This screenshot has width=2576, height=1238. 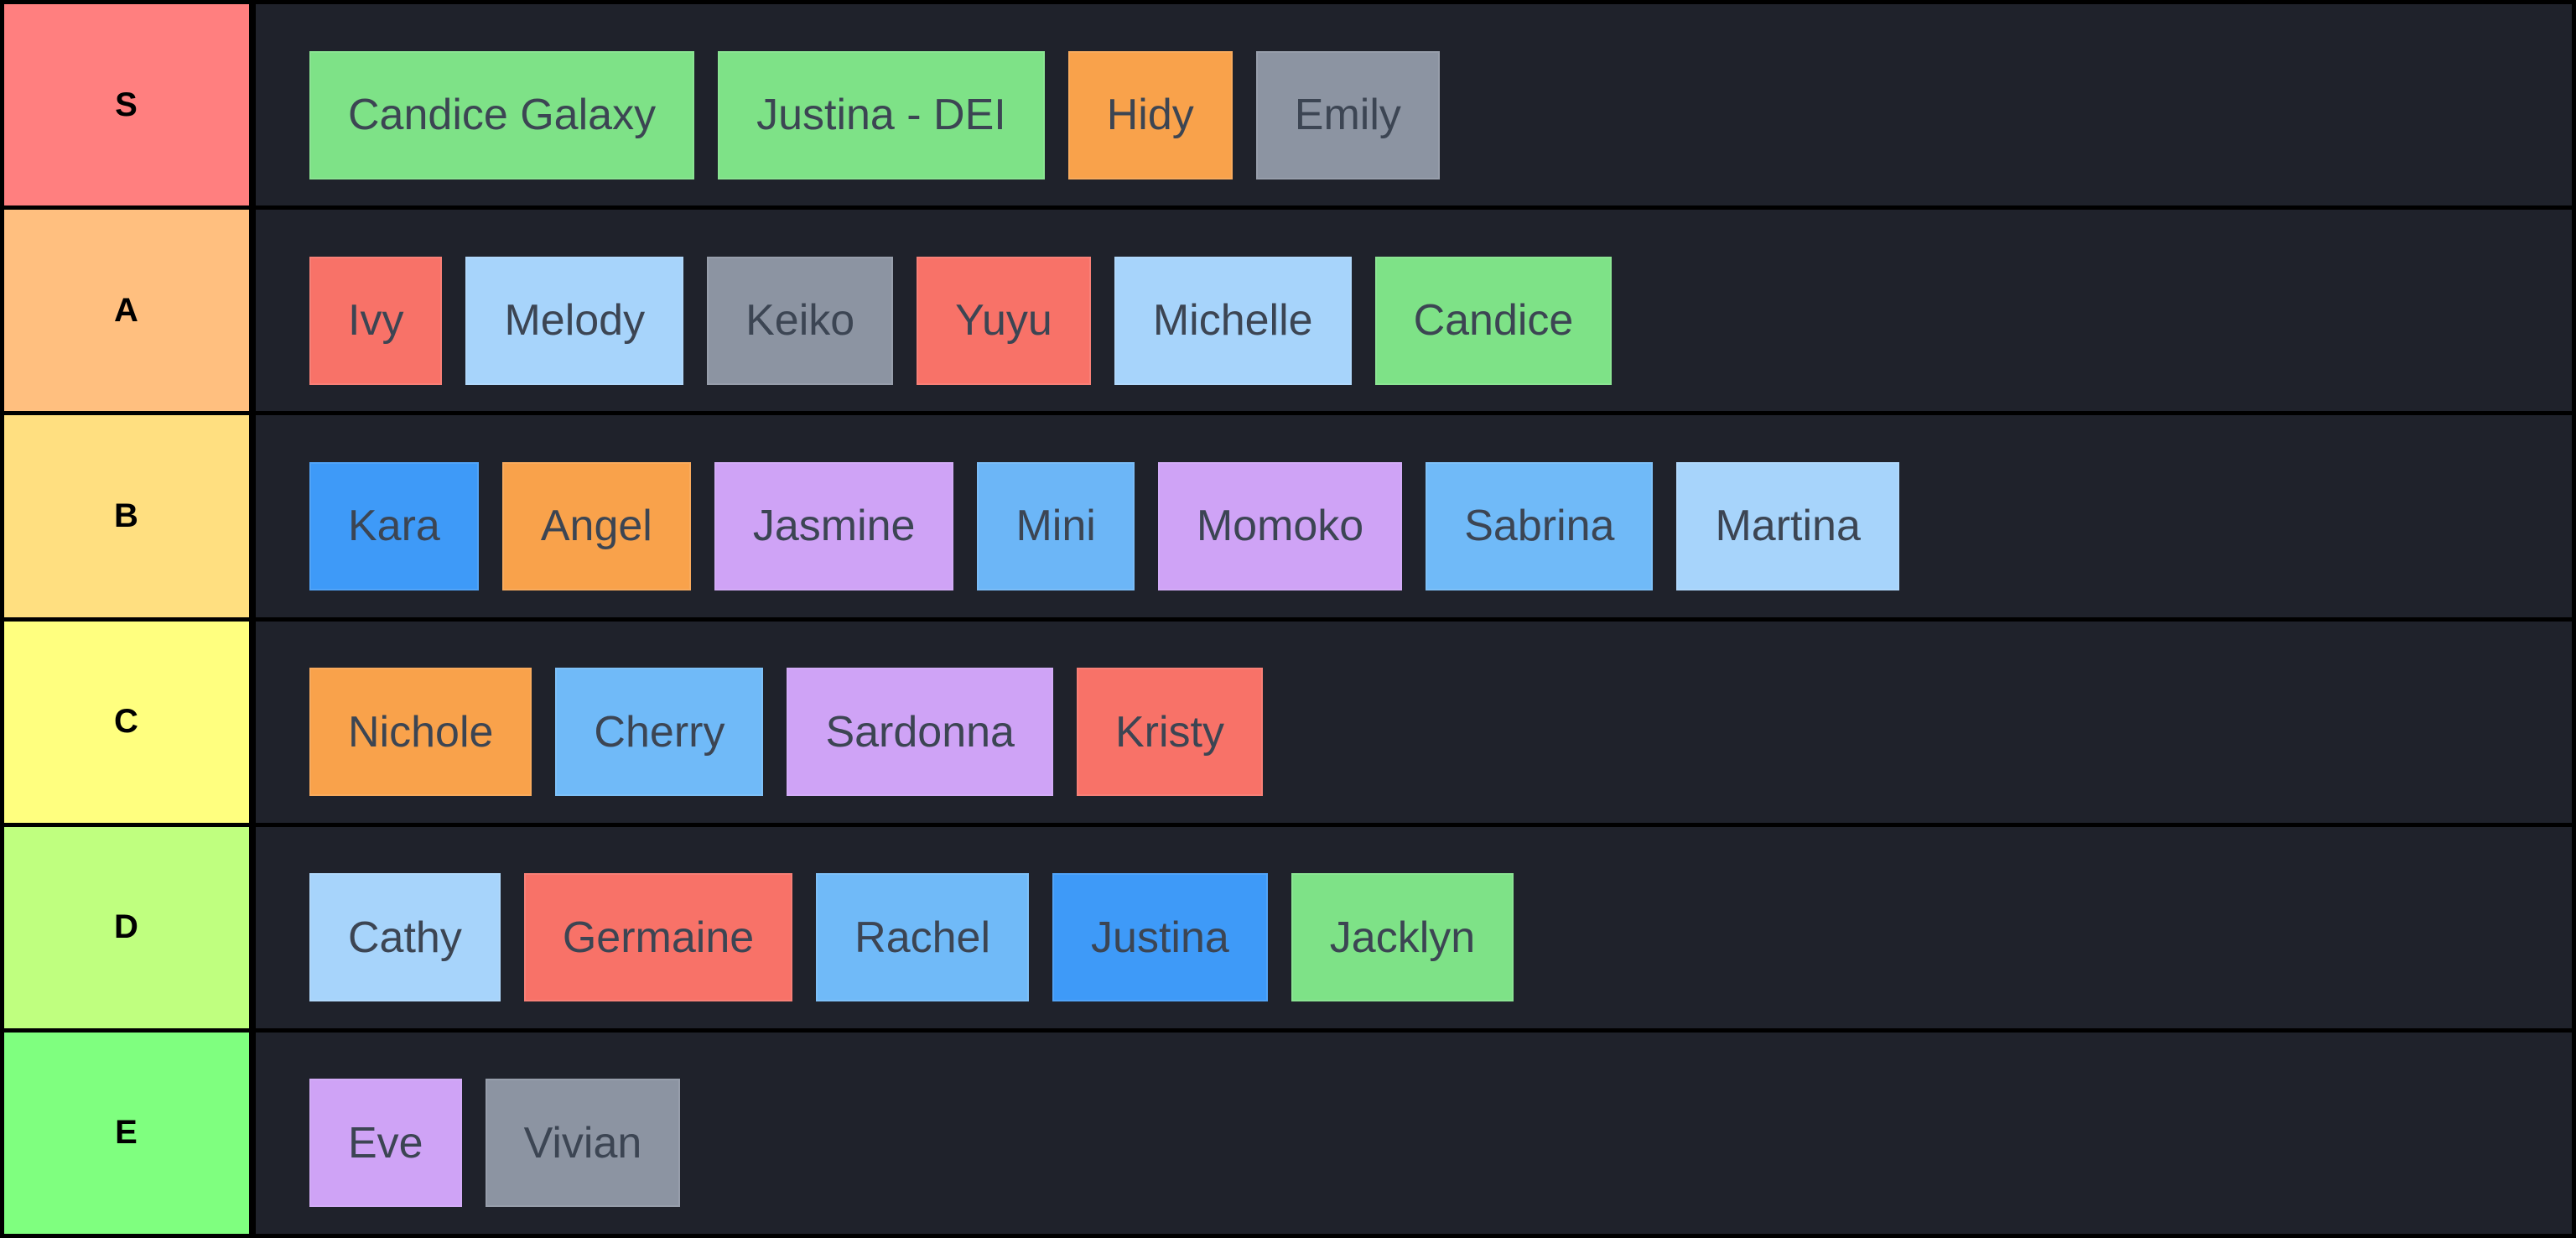 I want to click on tier-label-text: E, so click(x=126, y=1133).